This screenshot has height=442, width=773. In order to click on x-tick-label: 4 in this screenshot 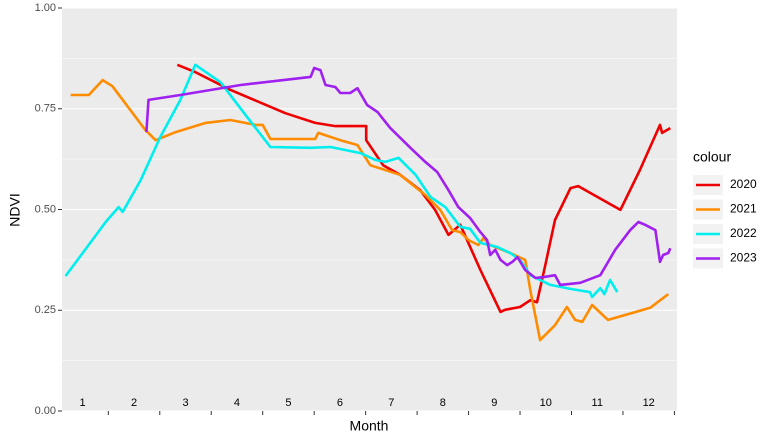, I will do `click(237, 403)`.